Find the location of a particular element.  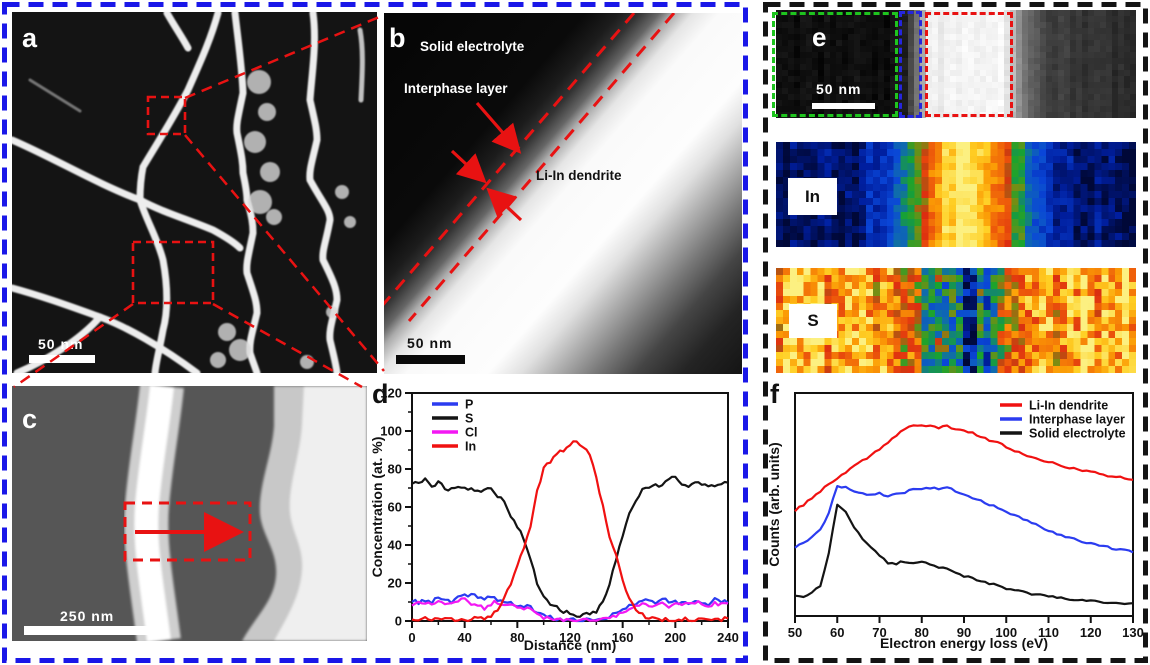

in-map-label: In is located at coordinates (812, 196).